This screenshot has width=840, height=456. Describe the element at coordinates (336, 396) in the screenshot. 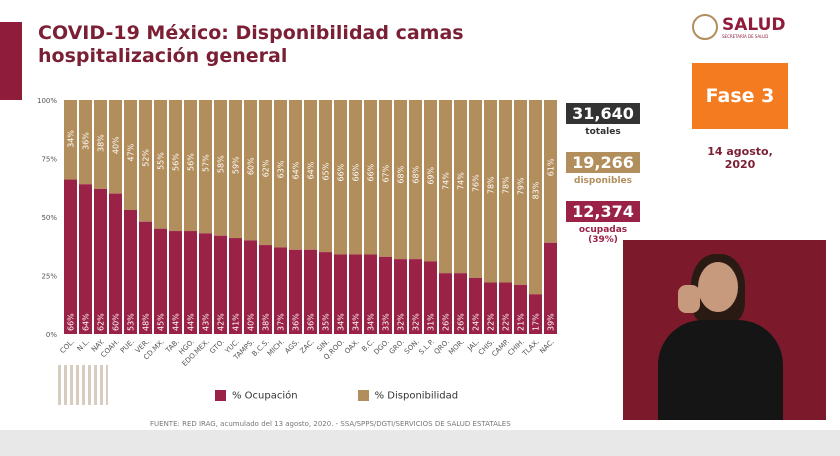

I see `chart-legend: % Ocupación % Disponibilidad` at that location.